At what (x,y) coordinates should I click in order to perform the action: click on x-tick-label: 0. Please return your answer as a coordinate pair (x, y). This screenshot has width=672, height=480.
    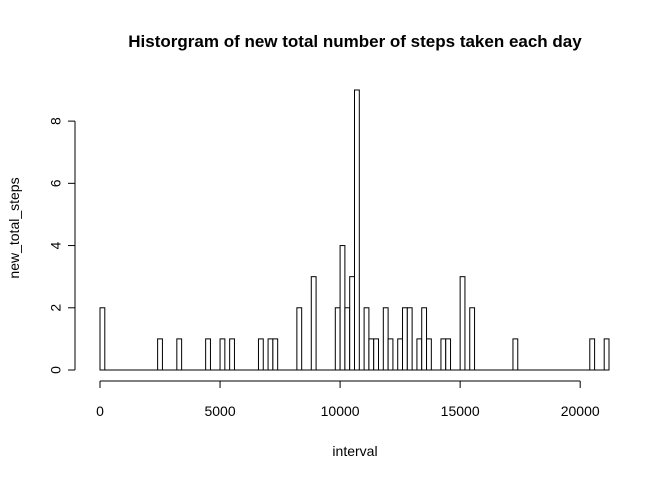
    Looking at the image, I should click on (100, 411).